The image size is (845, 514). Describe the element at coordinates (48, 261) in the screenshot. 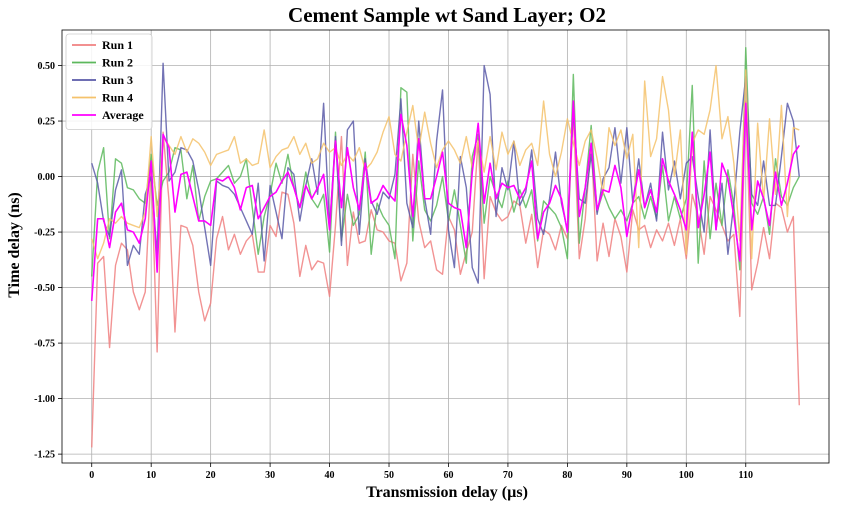

I see `y-axis-ticks: -1.25 -1.00 -0.75 -0.50 -0.25 0.00 0.25 0.50` at that location.